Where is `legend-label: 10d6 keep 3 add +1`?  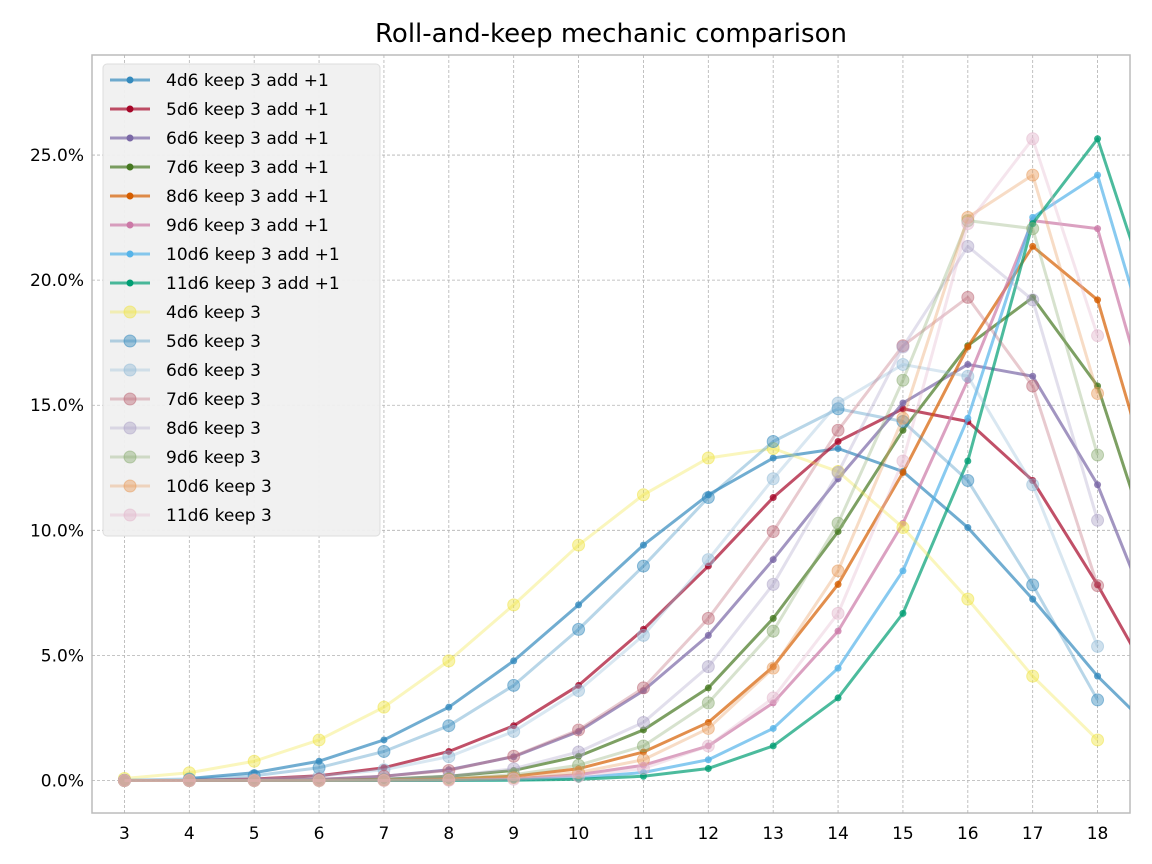 legend-label: 10d6 keep 3 add +1 is located at coordinates (253, 255).